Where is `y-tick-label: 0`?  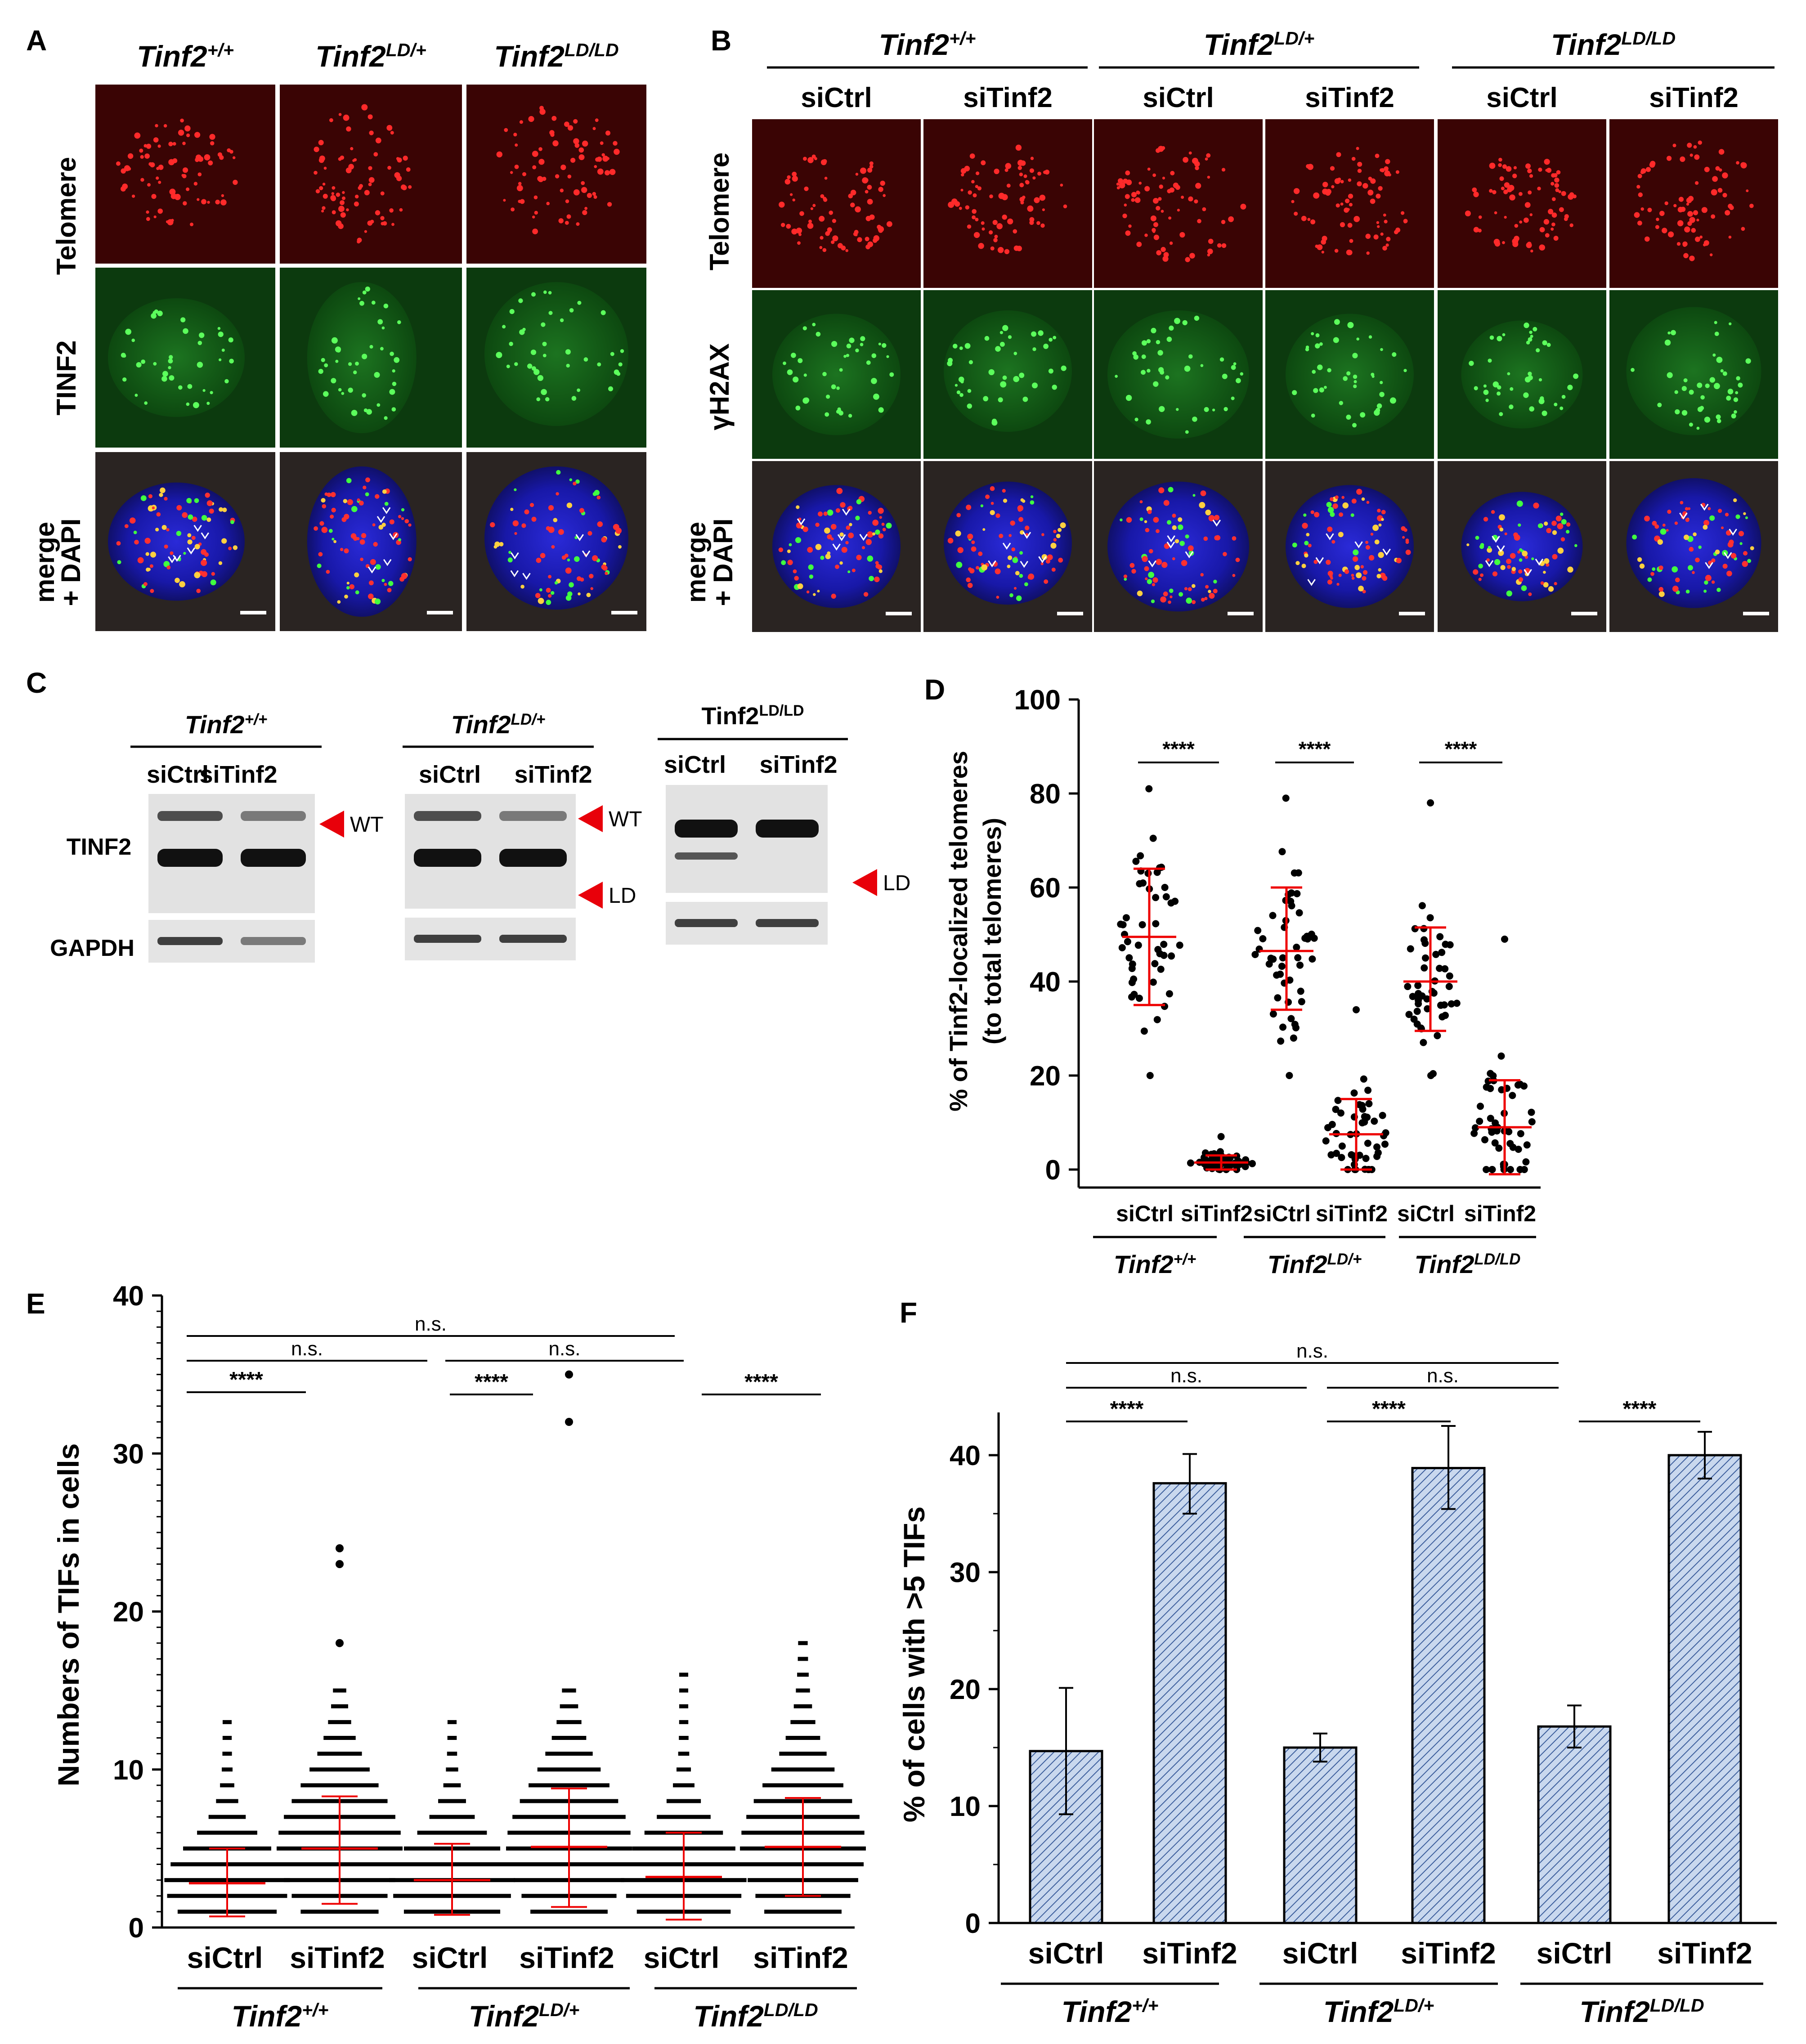
y-tick-label: 0 is located at coordinates (1053, 1170).